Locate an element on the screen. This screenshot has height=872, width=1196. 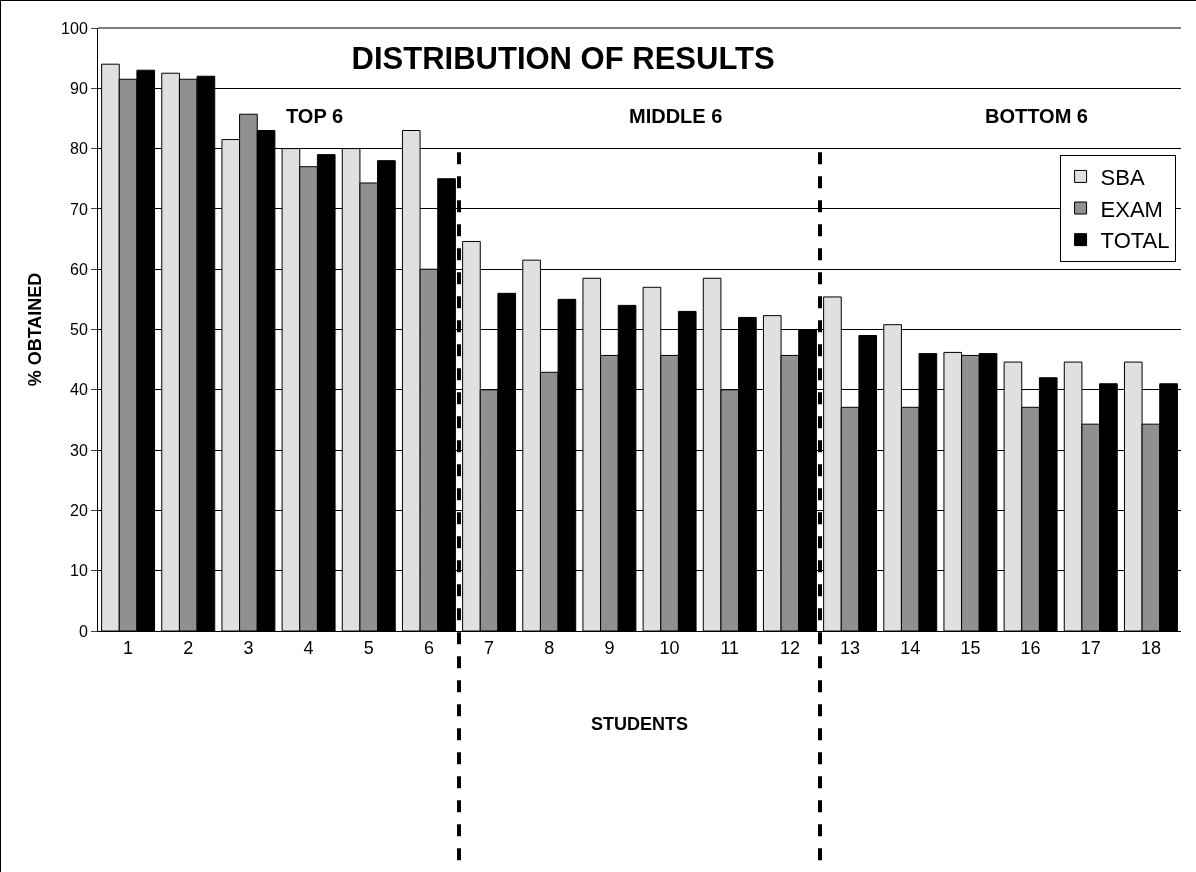
x-tick-label: 1 is located at coordinates (128, 647).